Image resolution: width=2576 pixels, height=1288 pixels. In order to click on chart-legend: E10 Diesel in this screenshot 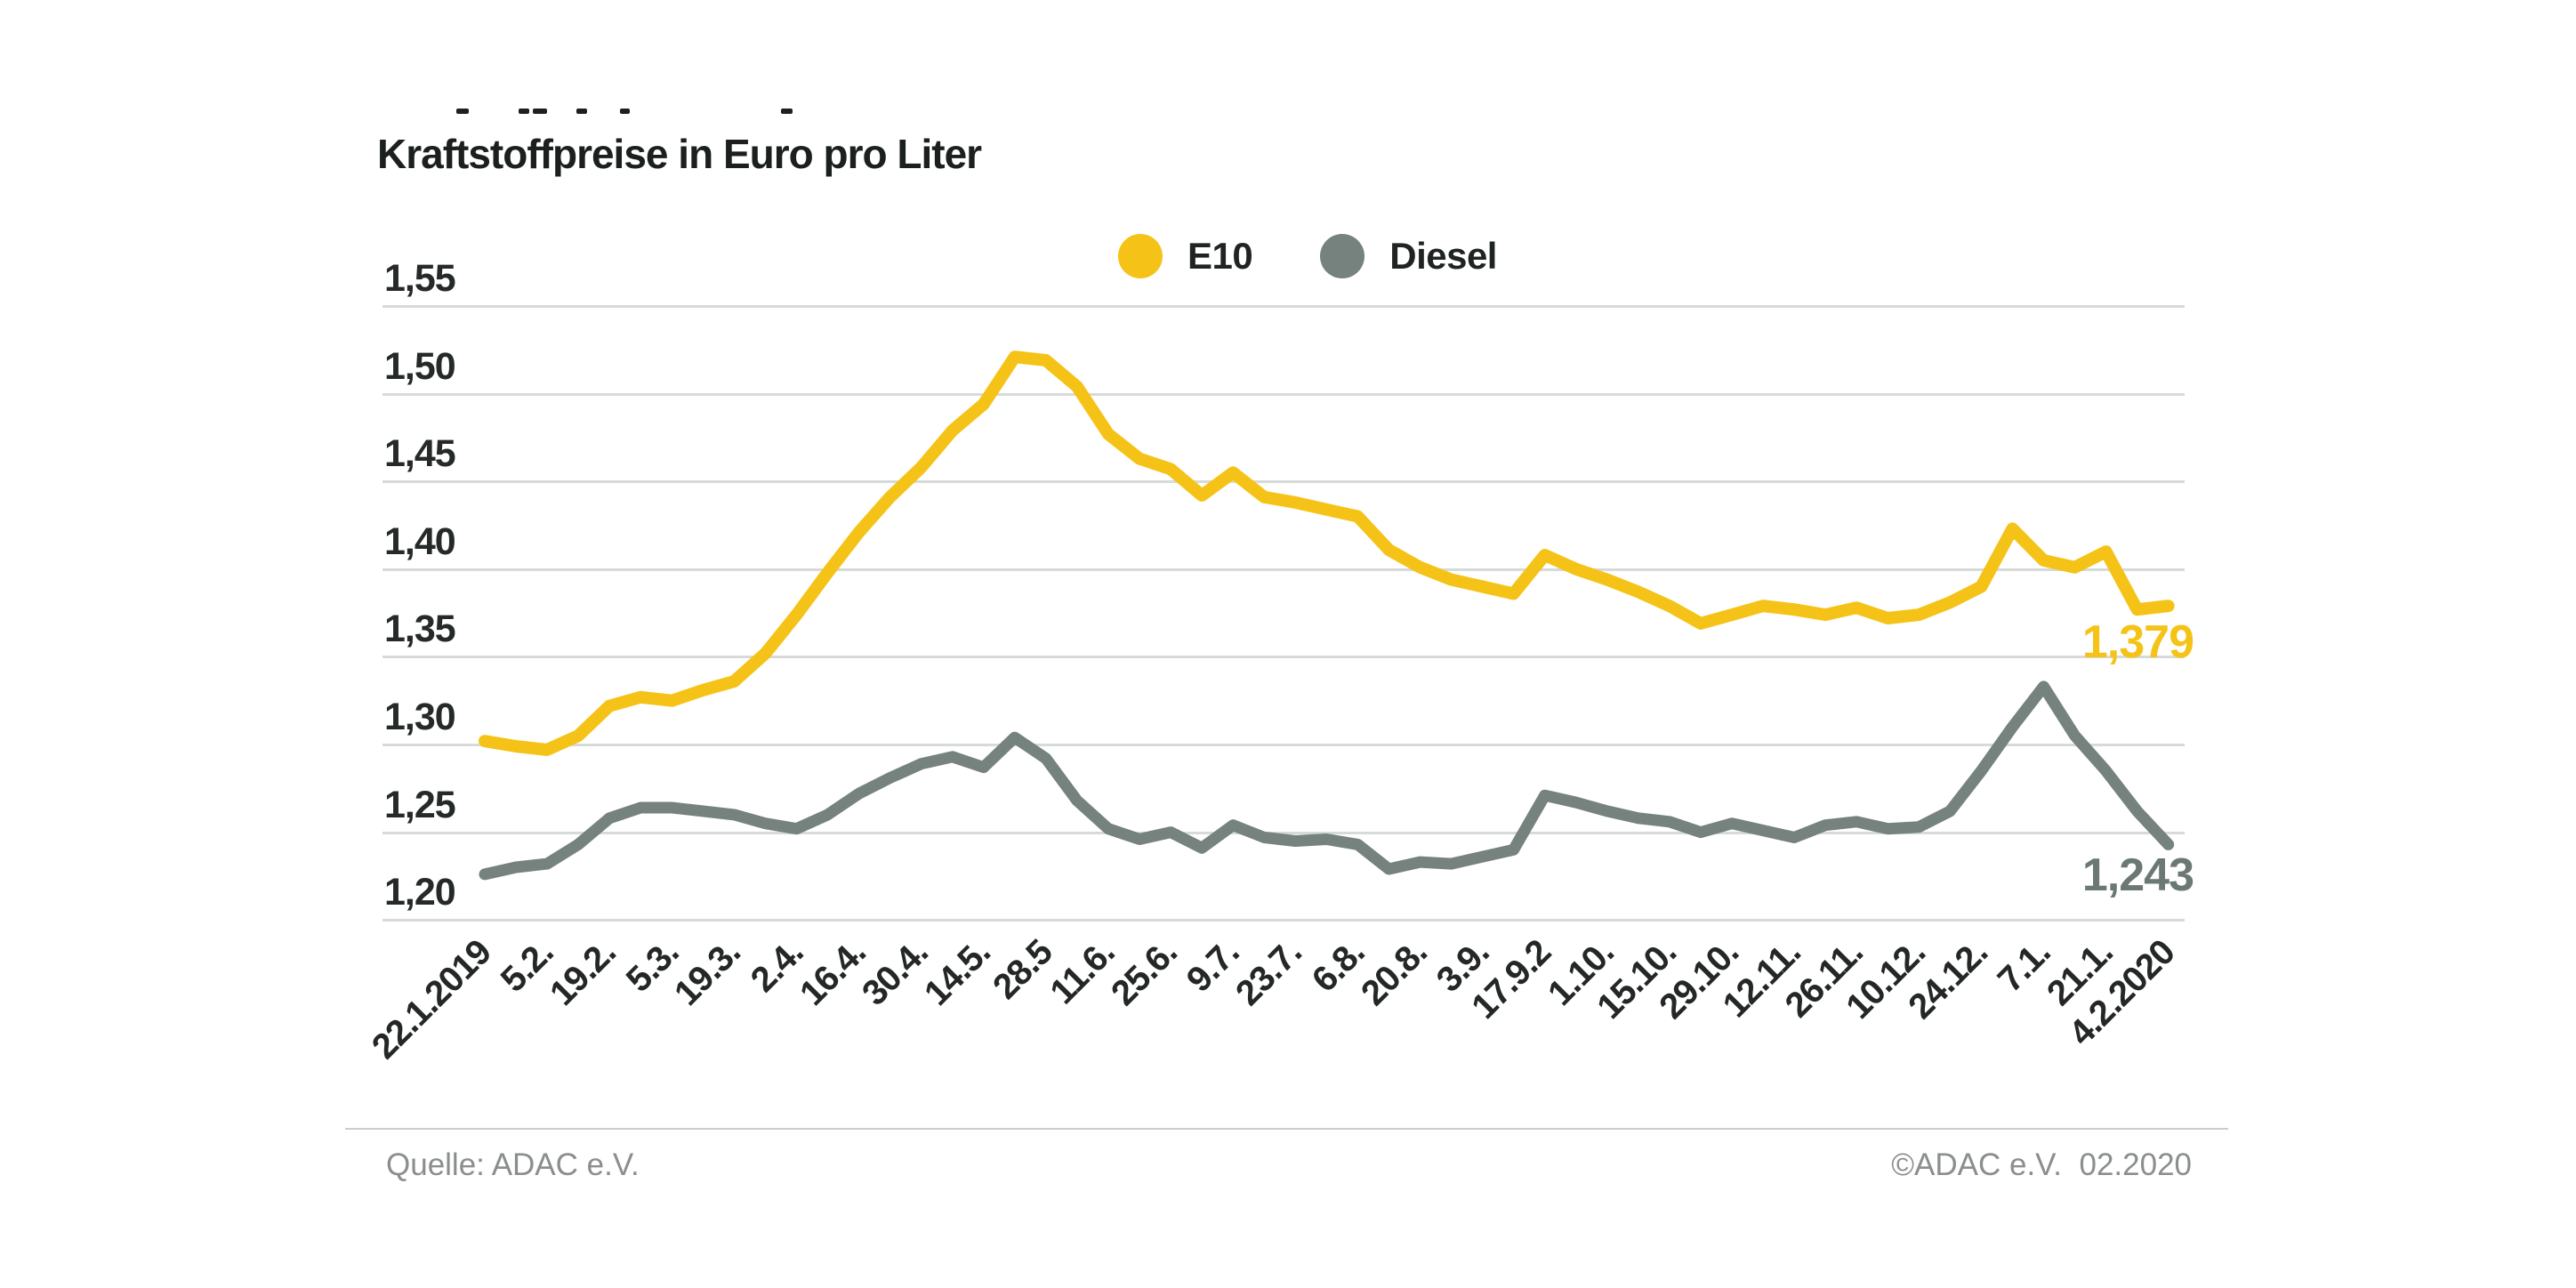, I will do `click(1307, 256)`.